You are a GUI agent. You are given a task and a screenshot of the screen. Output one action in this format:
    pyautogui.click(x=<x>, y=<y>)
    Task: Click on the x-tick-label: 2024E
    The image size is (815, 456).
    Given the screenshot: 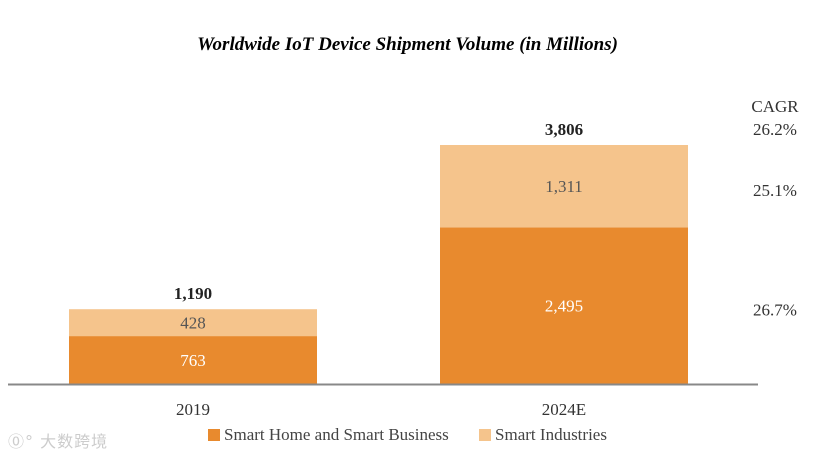 What is the action you would take?
    pyautogui.click(x=564, y=409)
    